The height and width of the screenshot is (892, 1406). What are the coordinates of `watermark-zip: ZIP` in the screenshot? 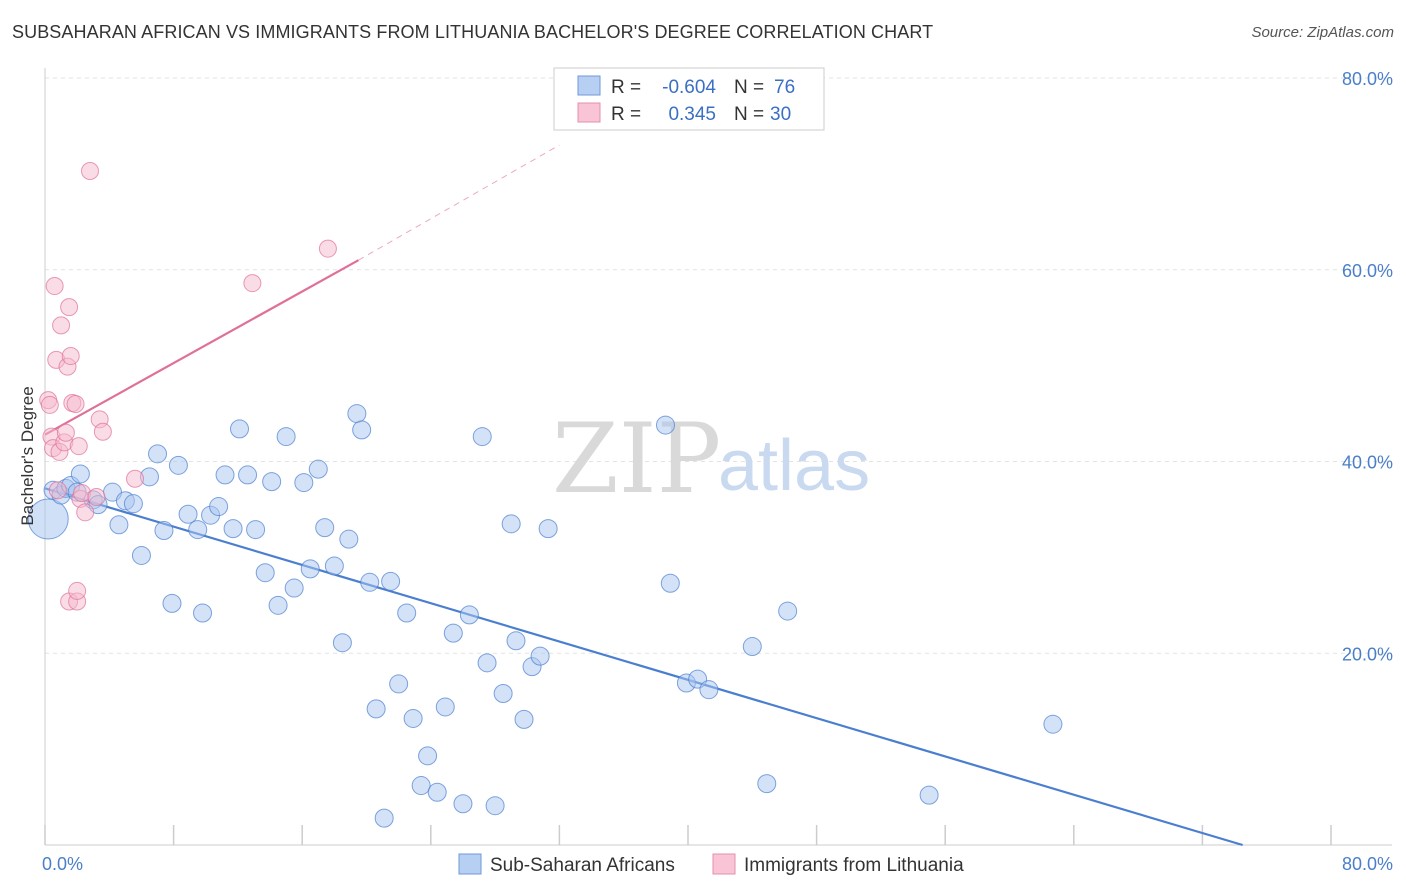 It's located at (636, 459).